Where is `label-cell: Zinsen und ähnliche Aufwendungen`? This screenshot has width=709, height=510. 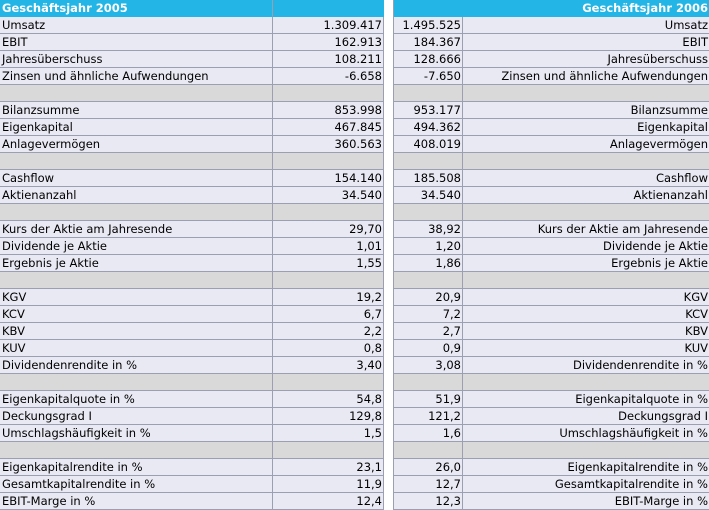
label-cell: Zinsen und ähnliche Aufwendungen is located at coordinates (136, 76).